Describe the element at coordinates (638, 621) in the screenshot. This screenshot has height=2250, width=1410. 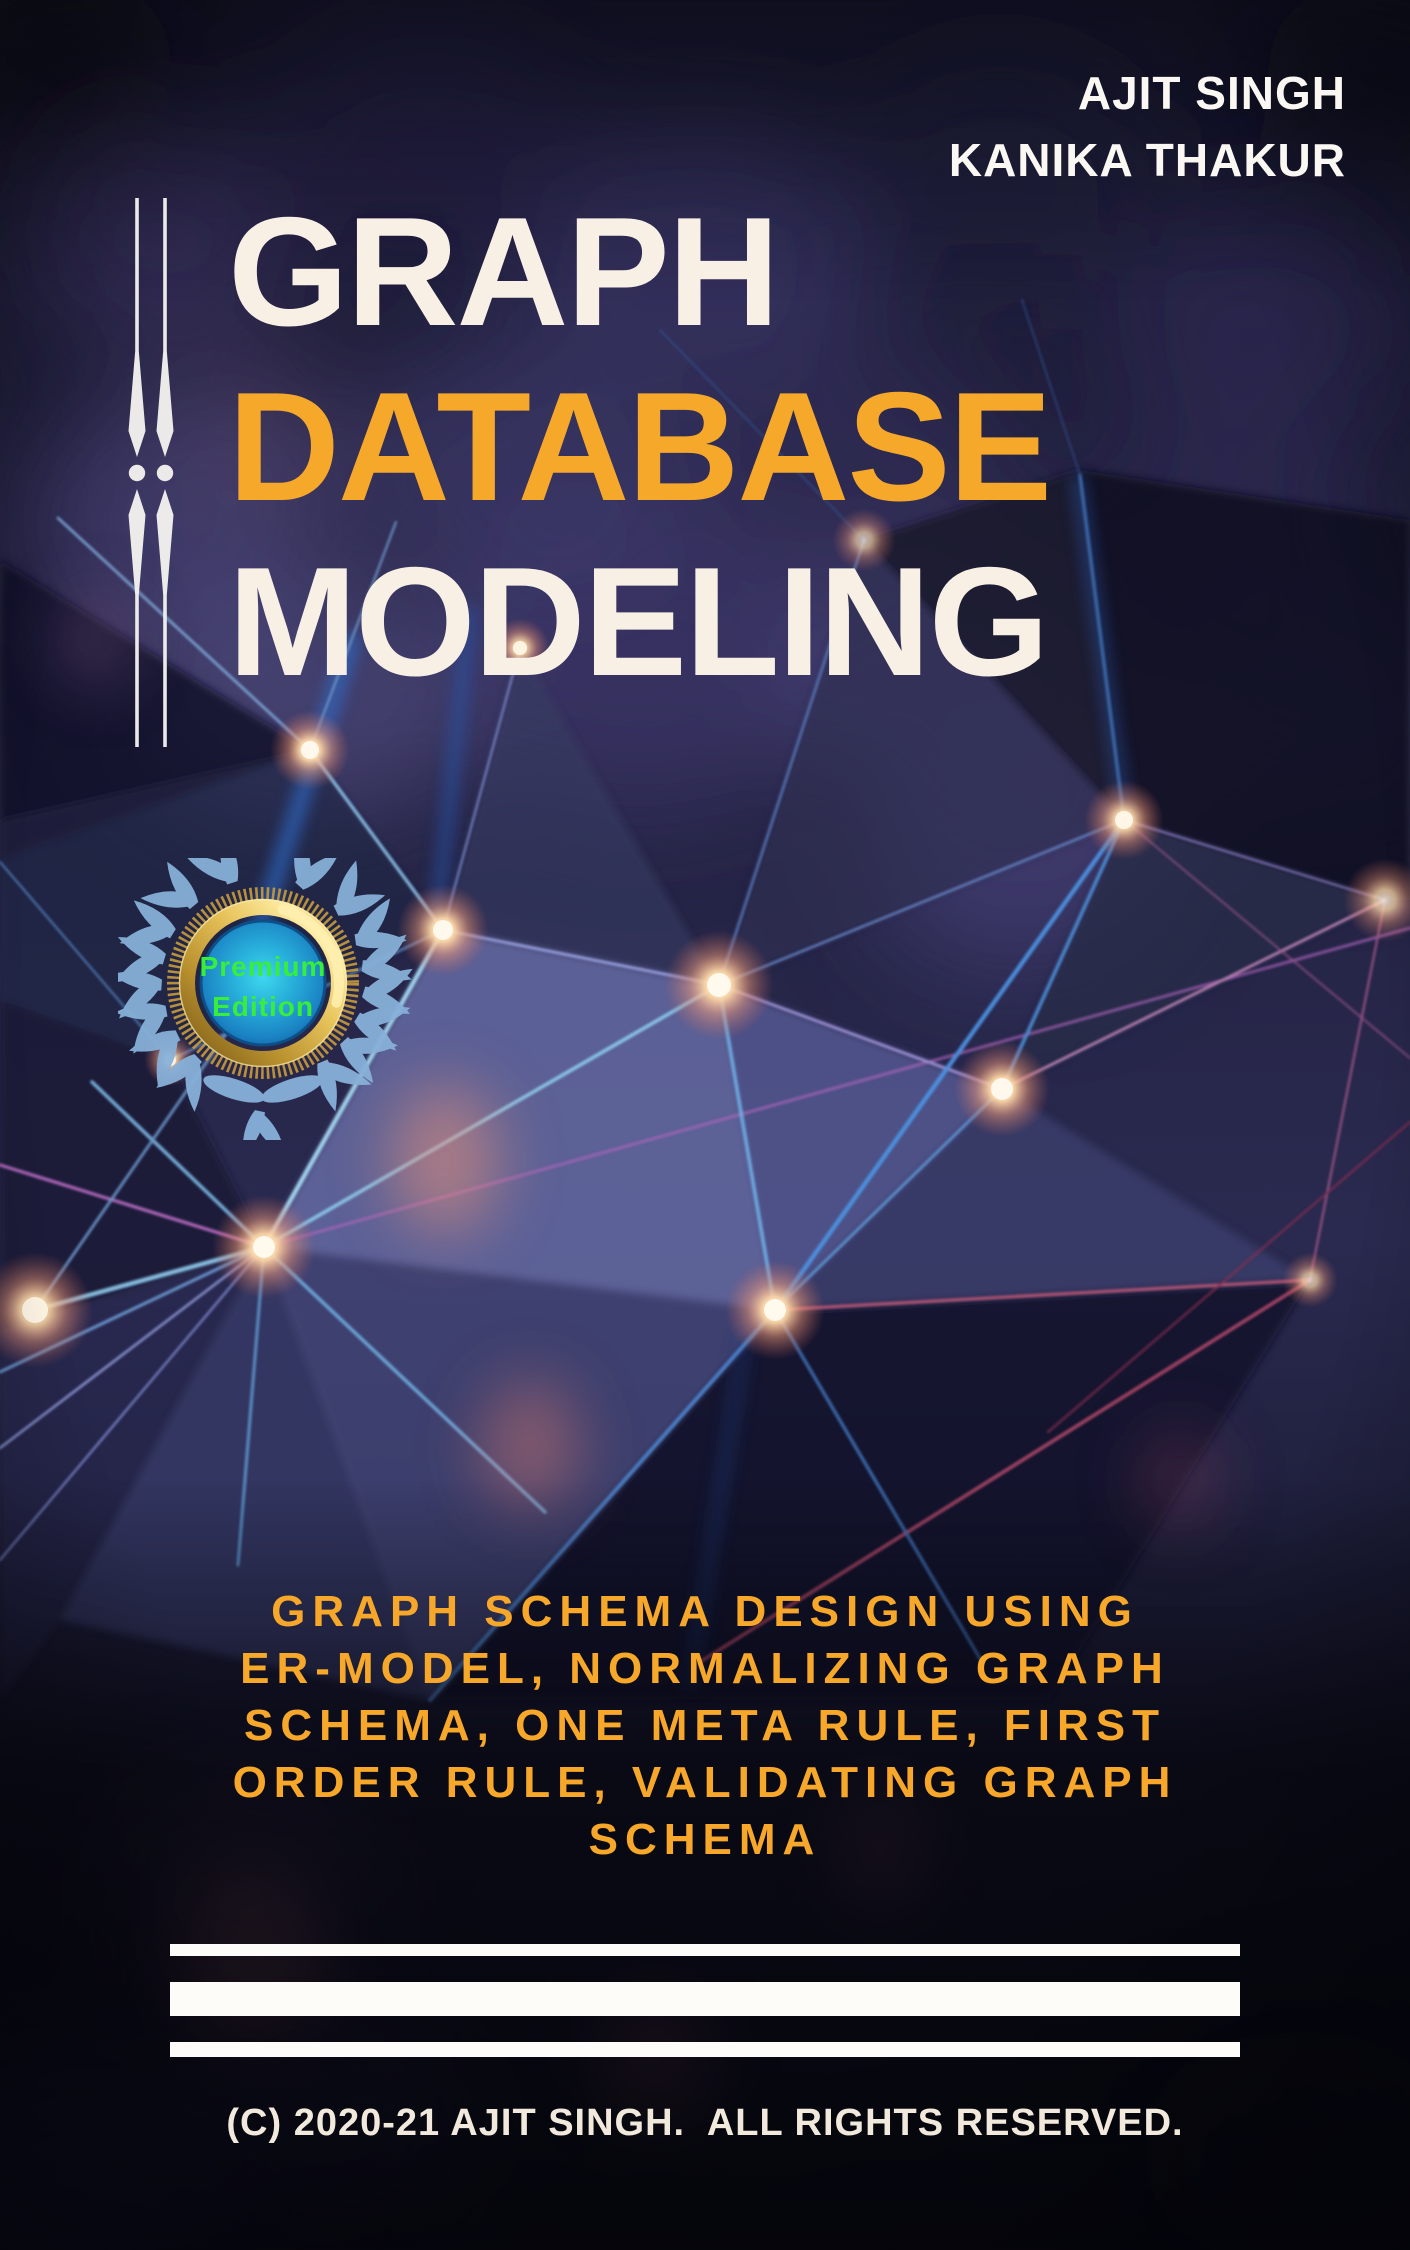
I see `title-line-modeling: MODELING` at that location.